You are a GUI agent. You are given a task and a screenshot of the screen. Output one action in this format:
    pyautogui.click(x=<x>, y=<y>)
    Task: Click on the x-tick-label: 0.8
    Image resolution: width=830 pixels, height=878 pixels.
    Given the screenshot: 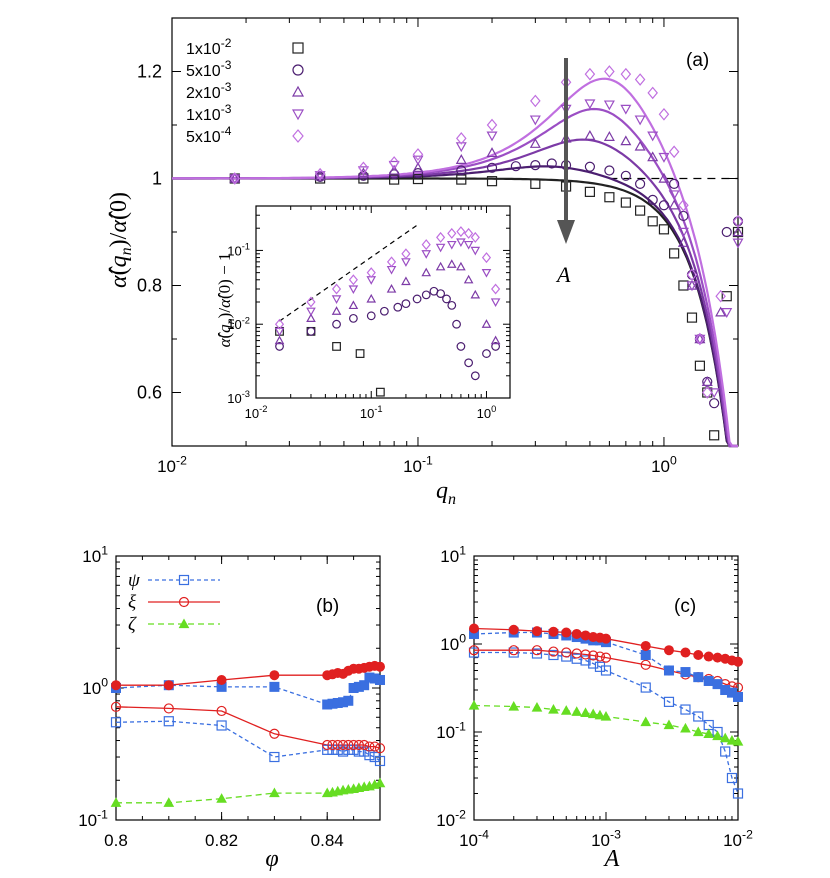 What is the action you would take?
    pyautogui.click(x=116, y=840)
    